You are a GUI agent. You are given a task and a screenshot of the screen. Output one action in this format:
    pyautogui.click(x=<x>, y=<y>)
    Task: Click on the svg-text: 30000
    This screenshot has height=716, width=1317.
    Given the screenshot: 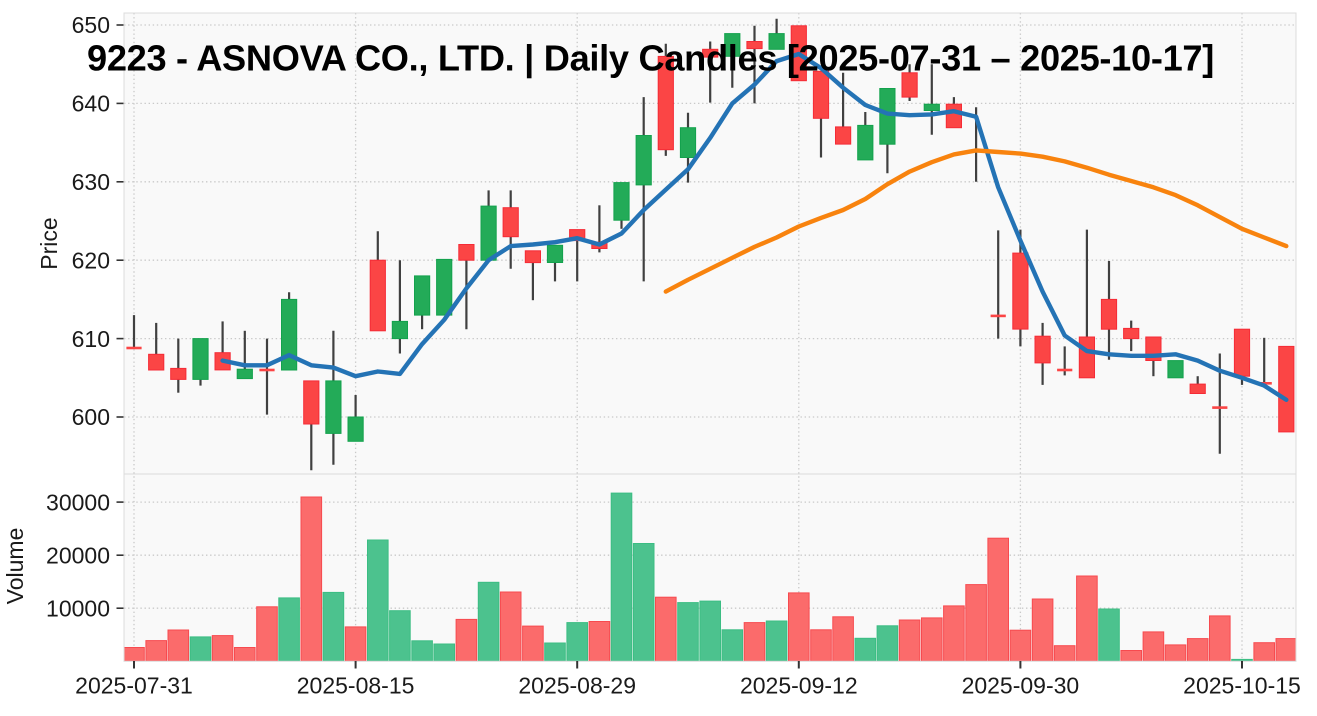 What is the action you would take?
    pyautogui.click(x=78, y=502)
    